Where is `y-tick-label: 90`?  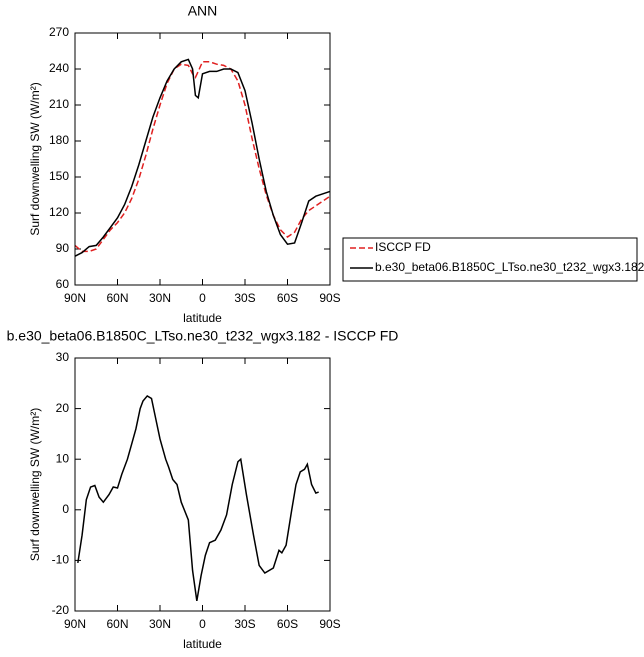 y-tick-label: 90 is located at coordinates (63, 248).